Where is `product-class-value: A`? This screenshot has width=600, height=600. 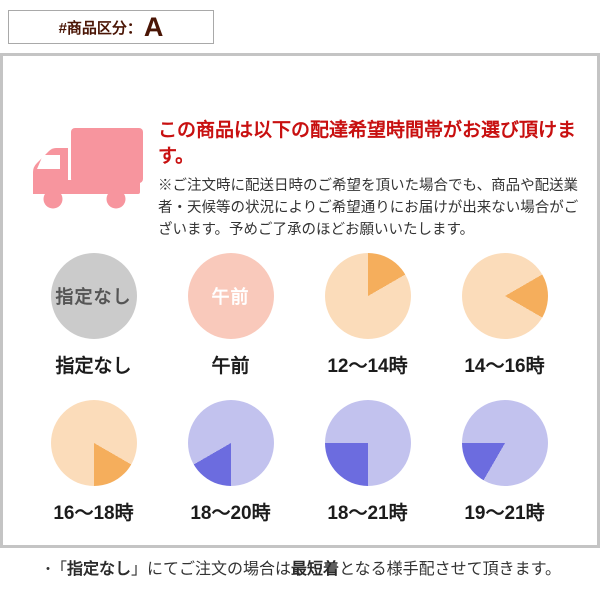 product-class-value: A is located at coordinates (153, 26).